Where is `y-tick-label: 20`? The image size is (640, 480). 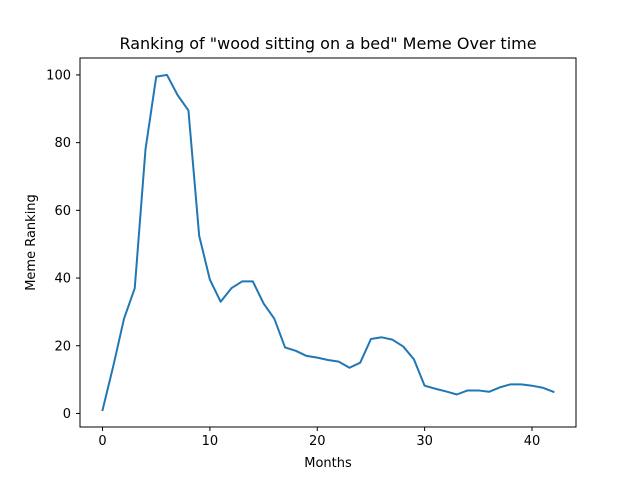 y-tick-label: 20 is located at coordinates (62, 346).